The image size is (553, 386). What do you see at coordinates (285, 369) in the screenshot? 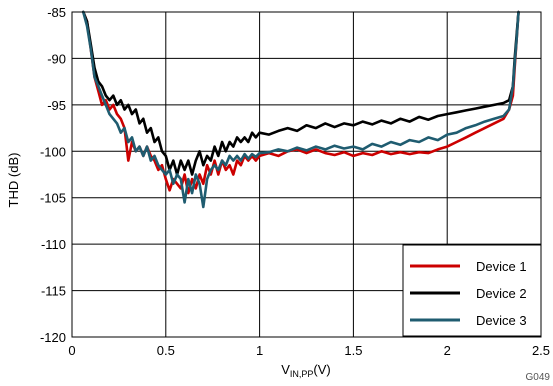
I see `x-axis-label-main: V` at bounding box center [285, 369].